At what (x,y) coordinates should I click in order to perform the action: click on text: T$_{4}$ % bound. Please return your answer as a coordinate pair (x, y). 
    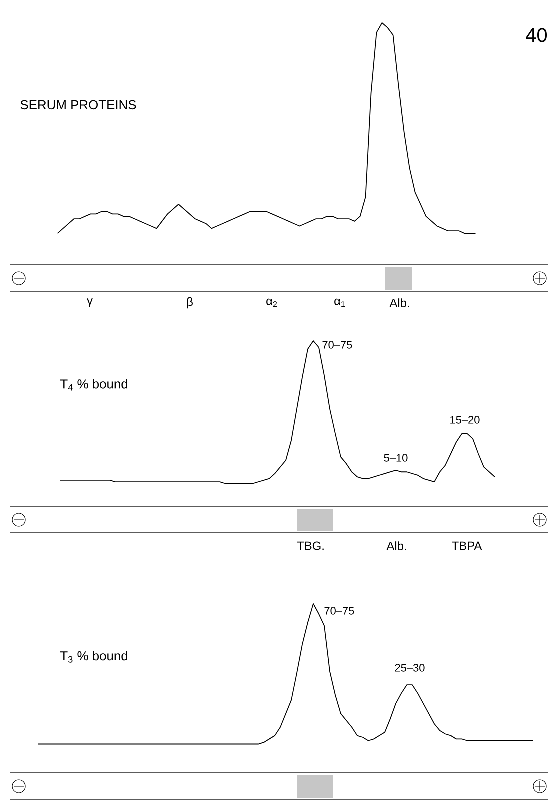
    Looking at the image, I should click on (94, 385).